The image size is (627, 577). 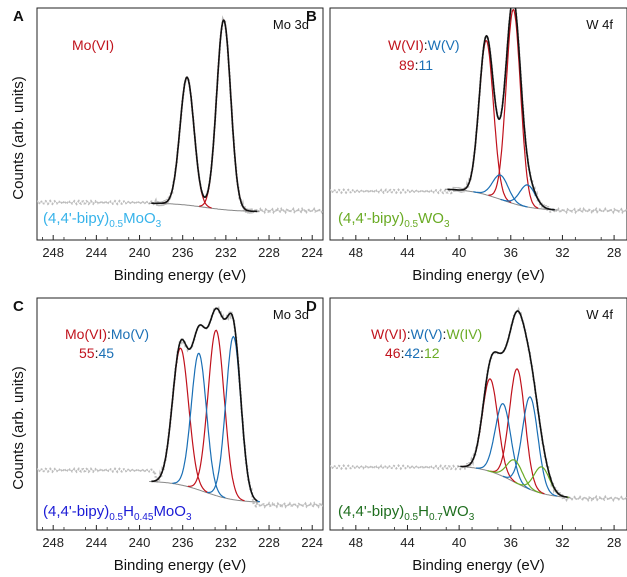 I want to click on ratio-values: 55:45, so click(x=96, y=353).